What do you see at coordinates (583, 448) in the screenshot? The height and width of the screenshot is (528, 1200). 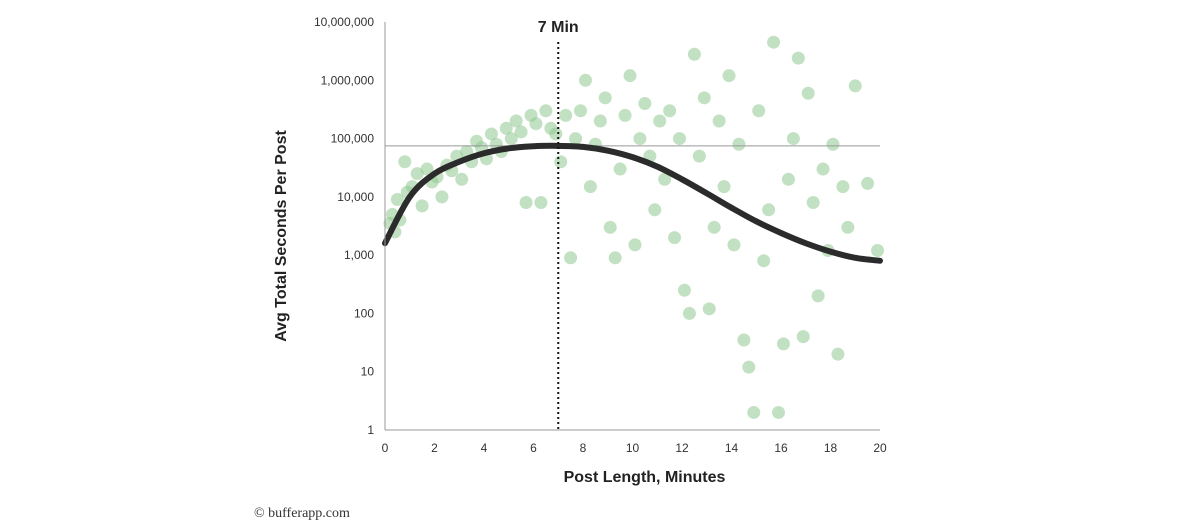 I see `x-tick-label: 8` at bounding box center [583, 448].